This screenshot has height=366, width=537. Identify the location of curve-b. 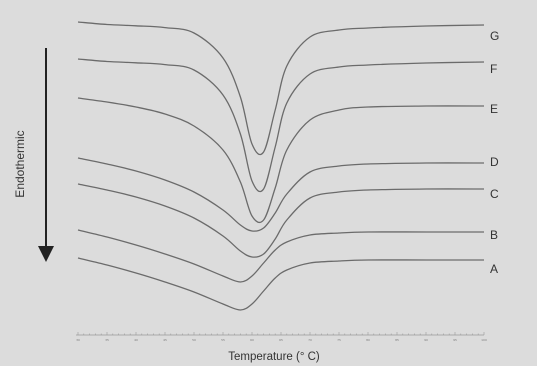
(280, 256).